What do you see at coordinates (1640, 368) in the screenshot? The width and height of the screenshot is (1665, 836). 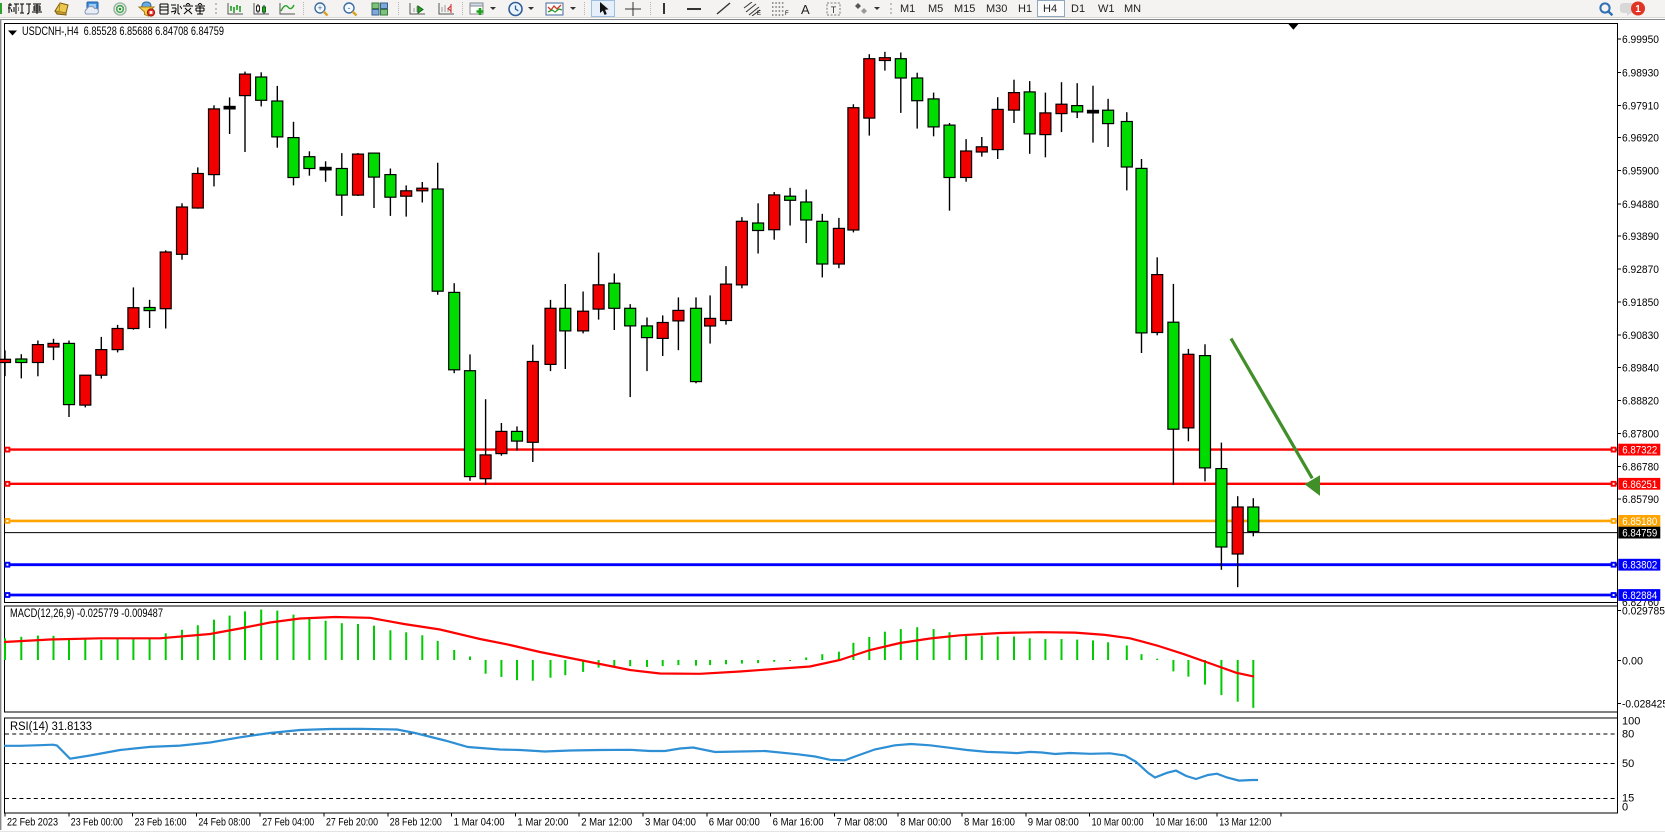 I see `svg-text: 6.89840` at bounding box center [1640, 368].